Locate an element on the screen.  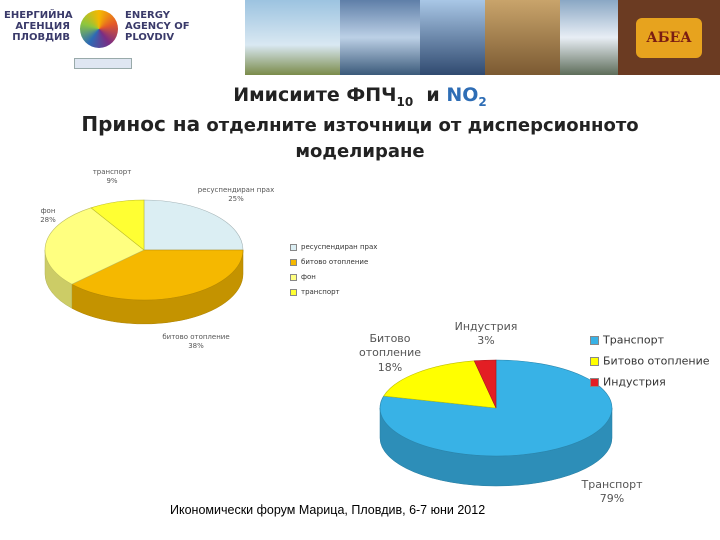
legend-label: транспорт is located at coordinates (320, 292).